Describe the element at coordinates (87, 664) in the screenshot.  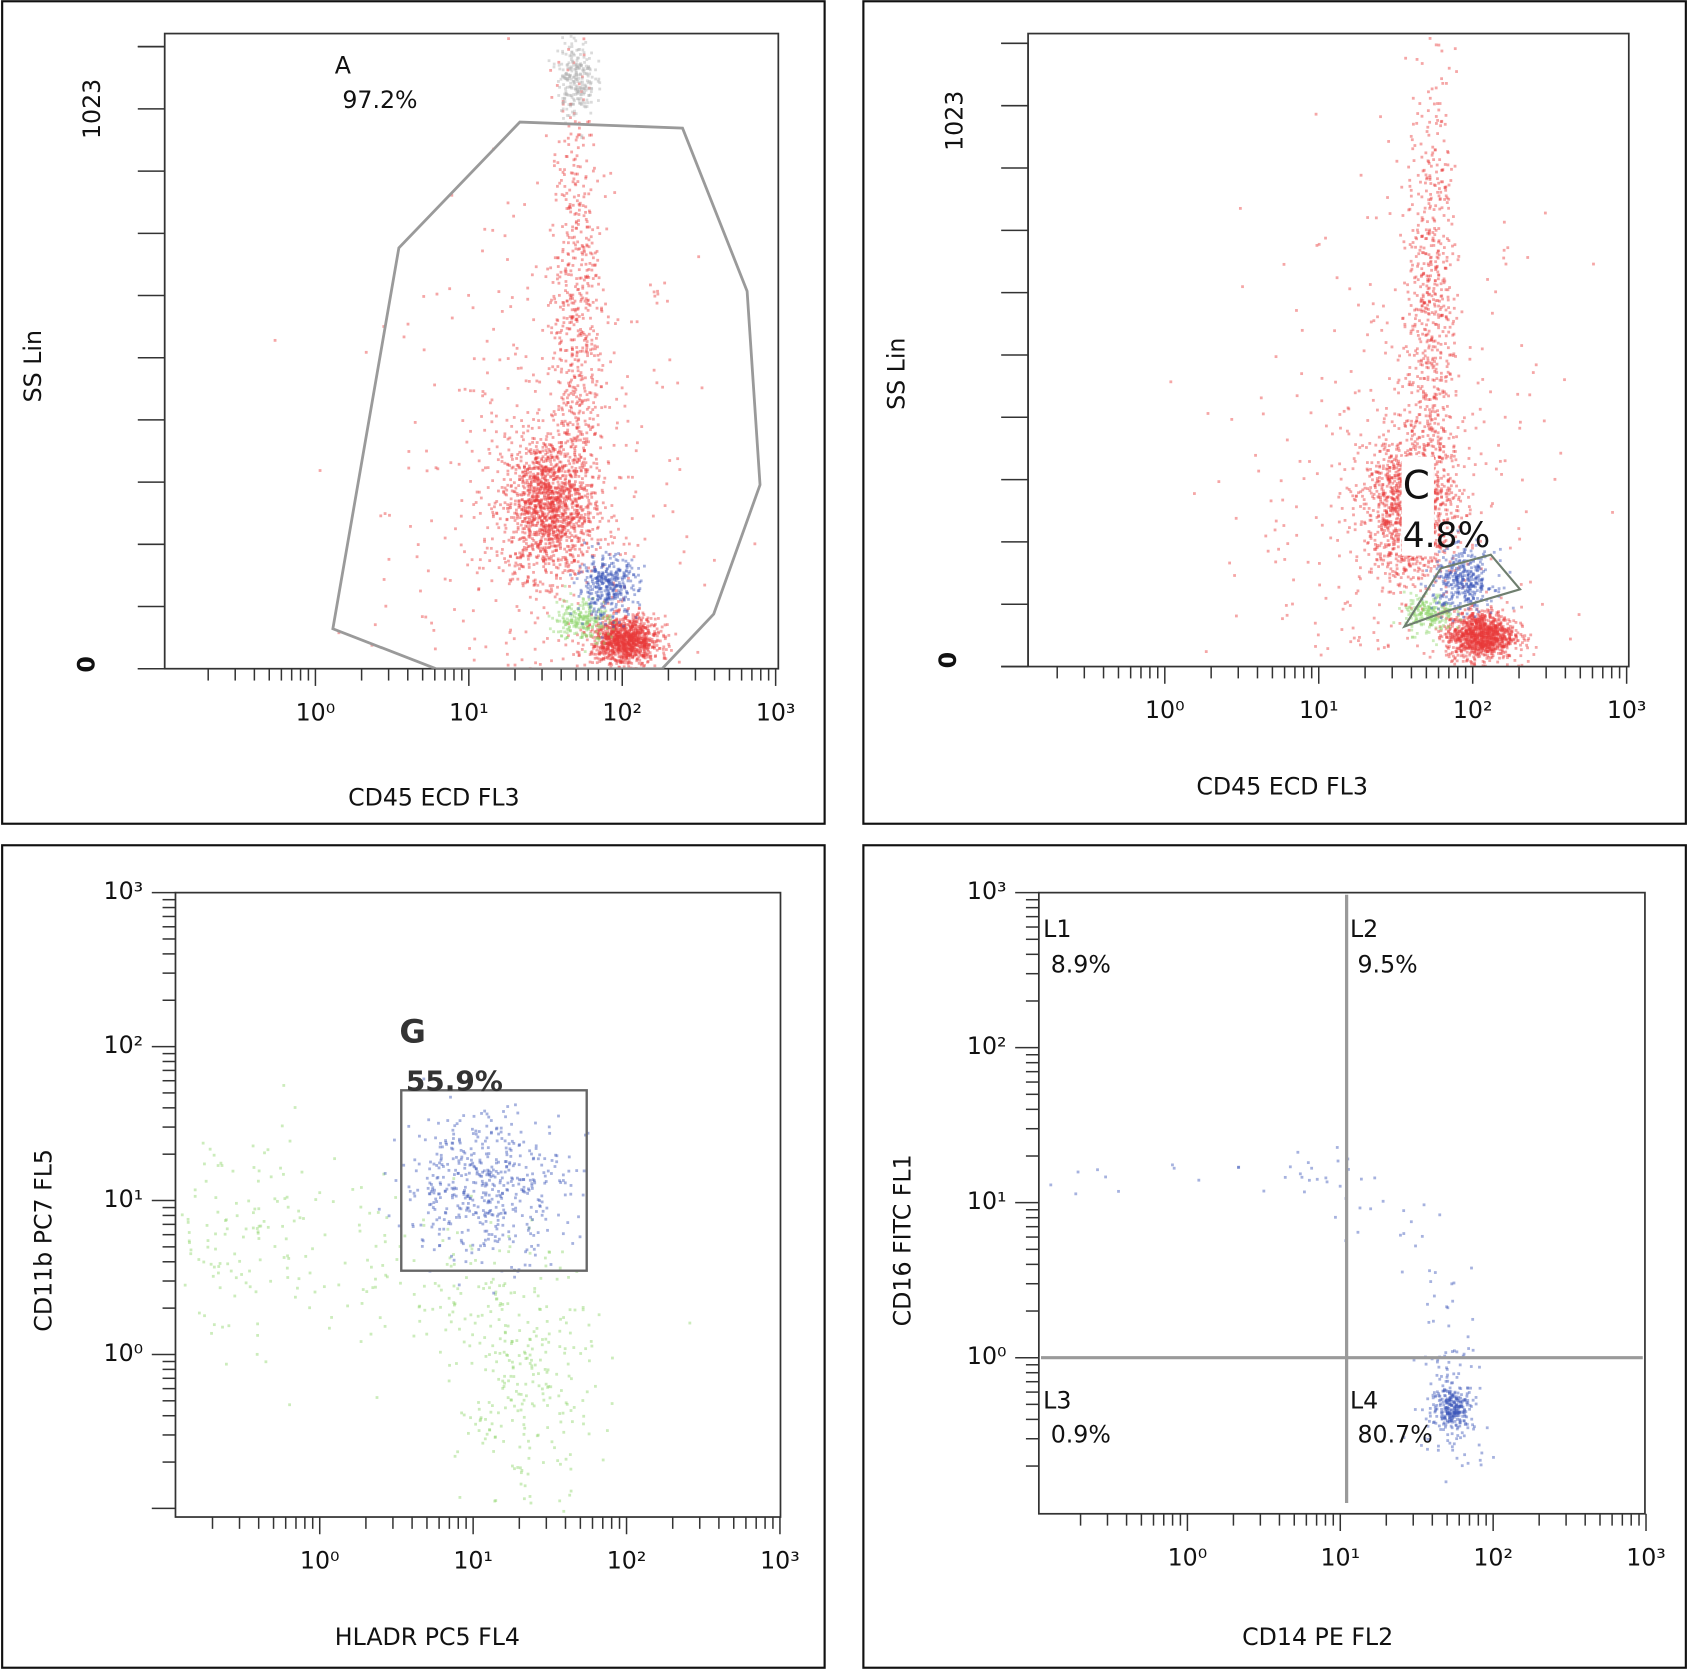
I see `y-tick-label-zero: 0` at that location.